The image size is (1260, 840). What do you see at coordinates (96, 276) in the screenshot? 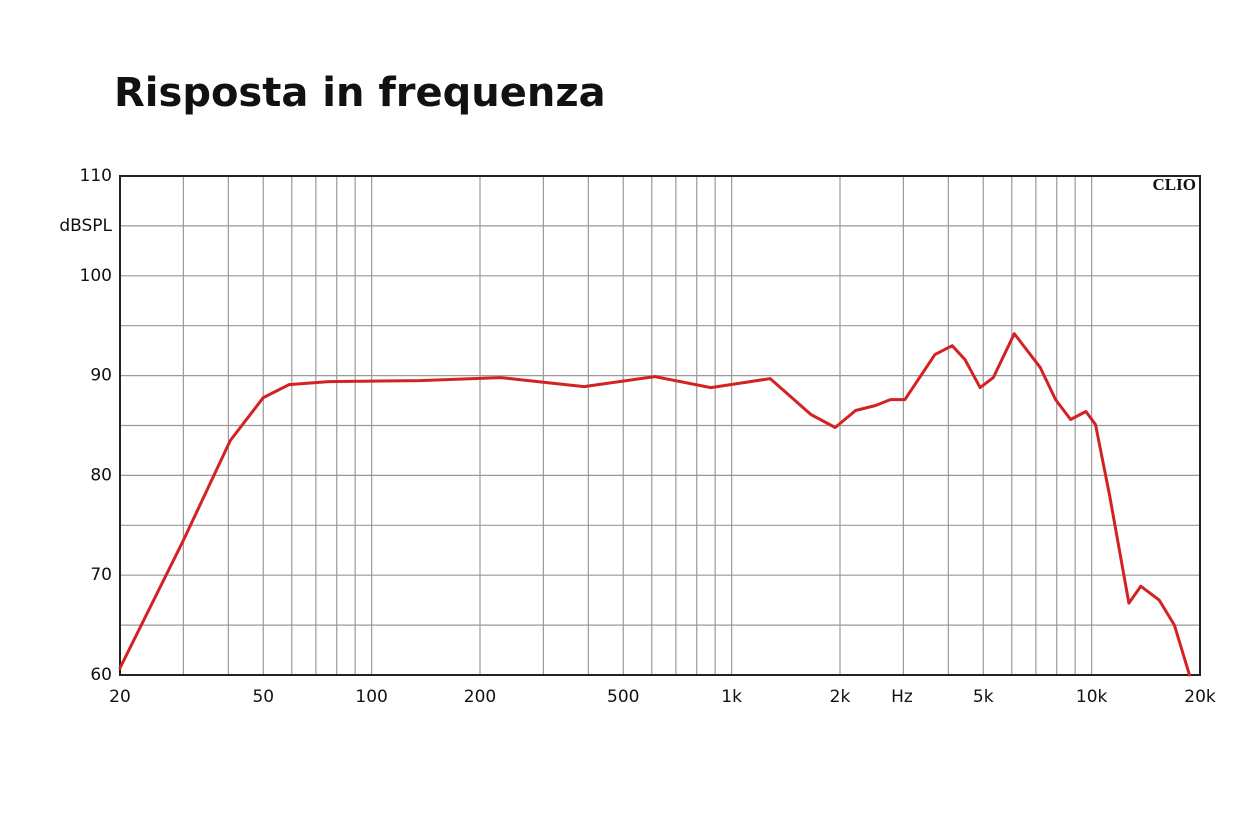
I see `y-tick-label: 100` at bounding box center [96, 276].